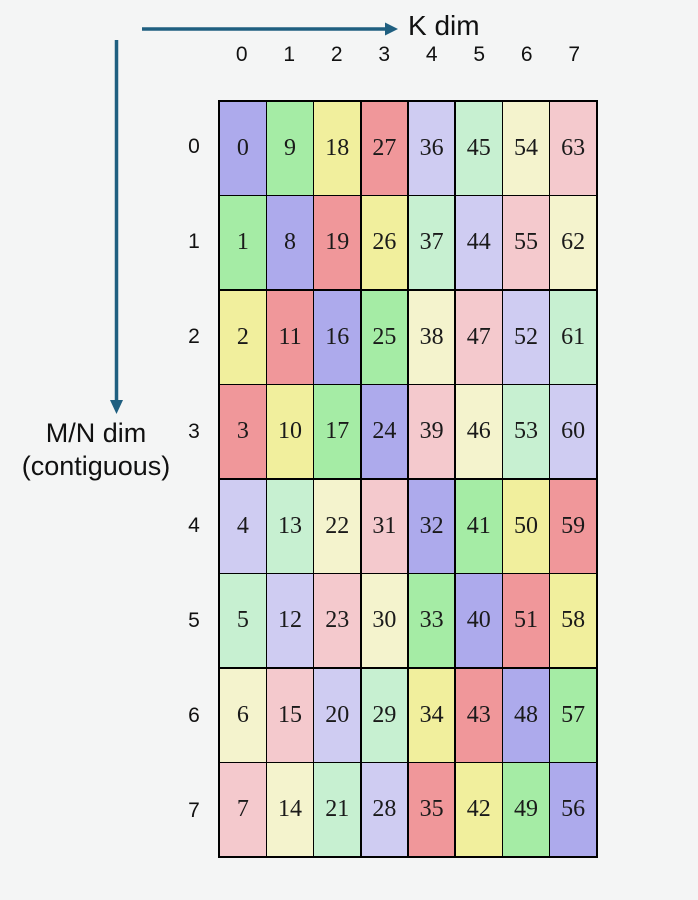 The width and height of the screenshot is (698, 900). What do you see at coordinates (194, 336) in the screenshot?
I see `row-header: 2` at bounding box center [194, 336].